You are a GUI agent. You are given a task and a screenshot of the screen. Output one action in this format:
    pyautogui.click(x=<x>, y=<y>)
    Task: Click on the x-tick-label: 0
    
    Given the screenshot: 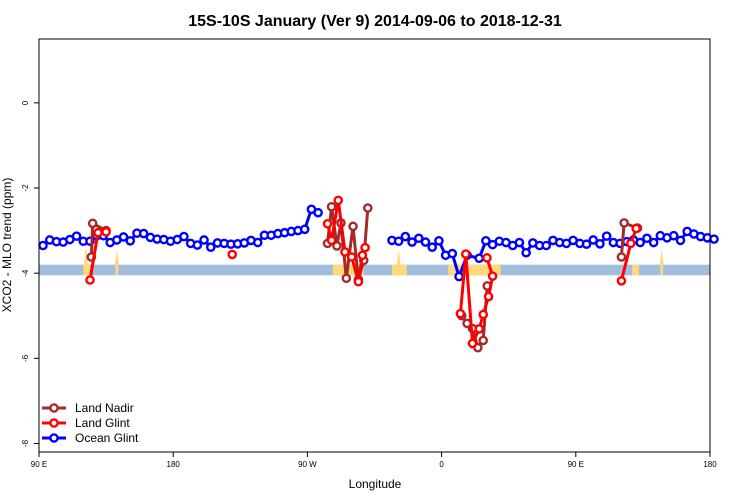 What is the action you would take?
    pyautogui.click(x=441, y=464)
    